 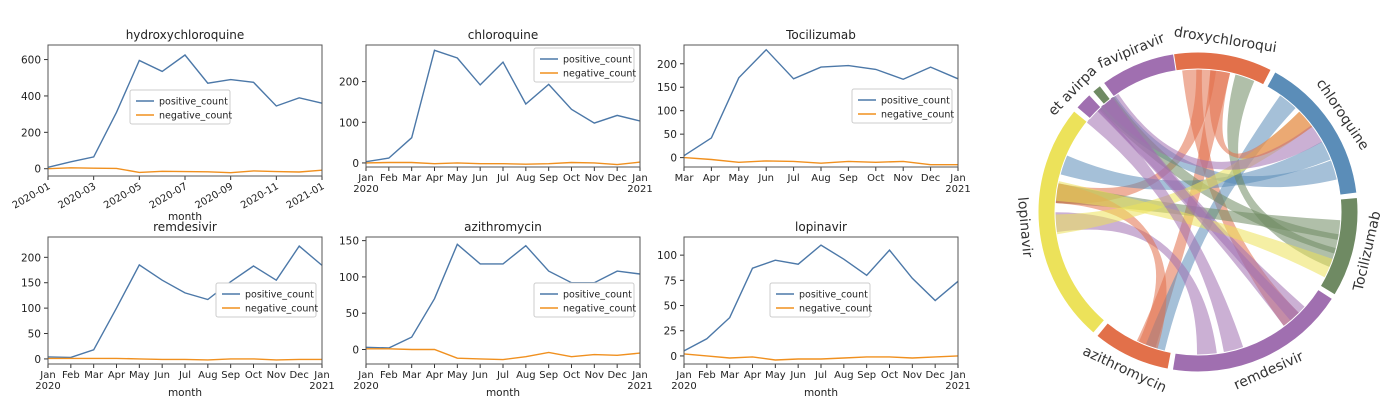 What do you see at coordinates (820, 35) in the screenshot?
I see `chart-title: Tocilizumab` at bounding box center [820, 35].